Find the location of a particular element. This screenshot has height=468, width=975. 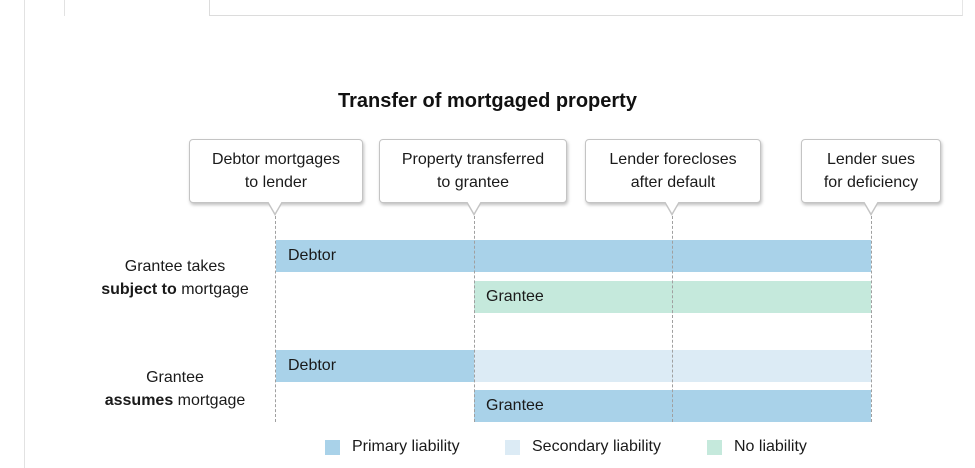

legend-label: No liability is located at coordinates (770, 446).